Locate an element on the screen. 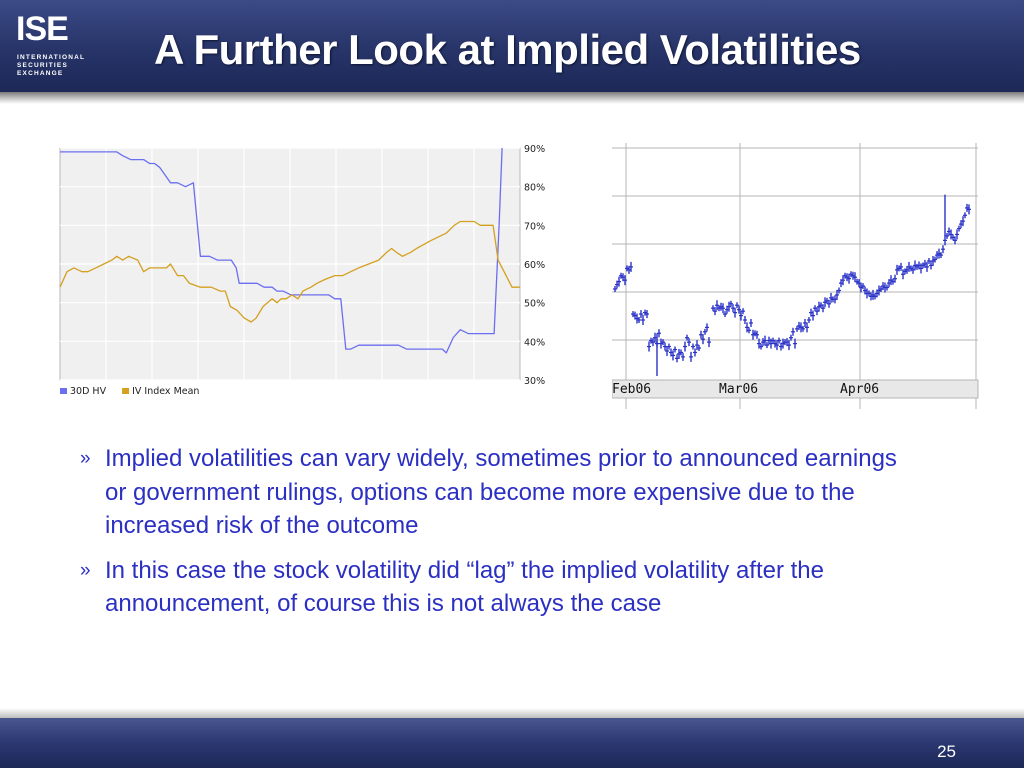 The height and width of the screenshot is (768, 1024). x-axis-band is located at coordinates (795, 389).